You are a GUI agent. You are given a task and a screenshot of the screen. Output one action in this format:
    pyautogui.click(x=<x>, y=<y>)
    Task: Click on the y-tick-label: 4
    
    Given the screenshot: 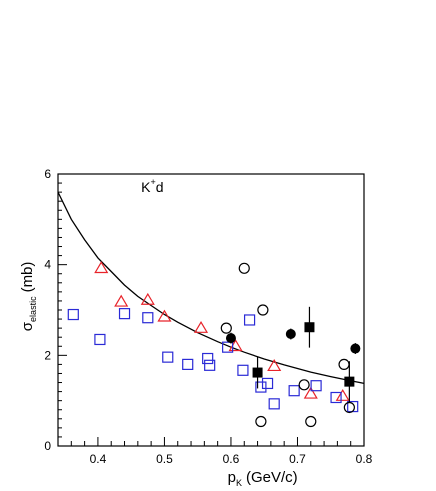 What is the action you would take?
    pyautogui.click(x=47, y=265)
    